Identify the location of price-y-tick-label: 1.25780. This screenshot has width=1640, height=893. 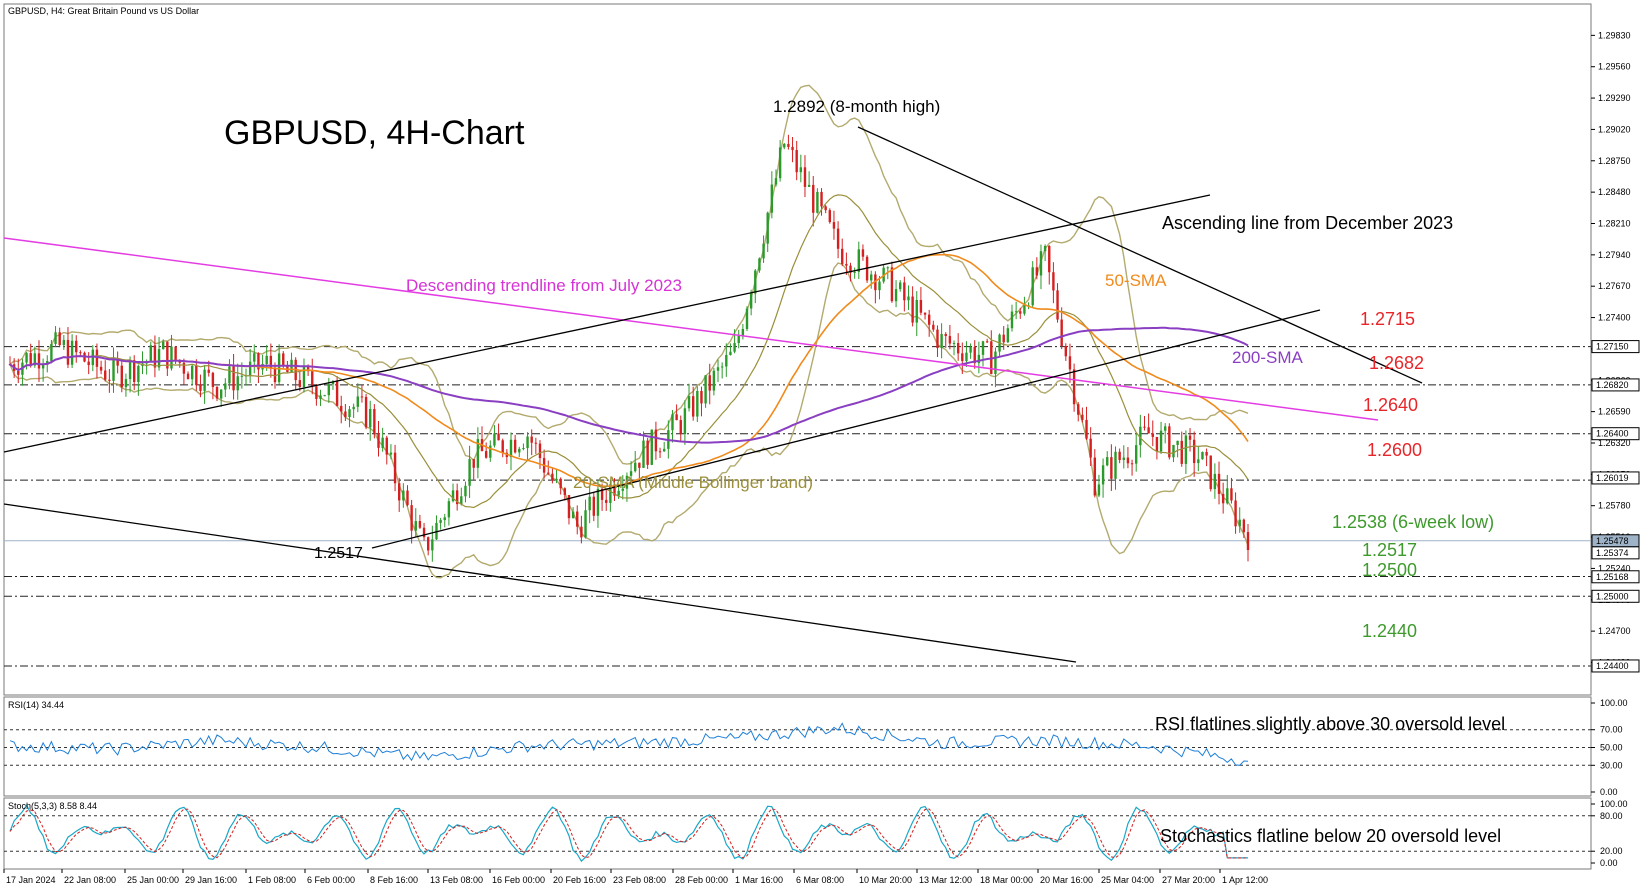
(1614, 506).